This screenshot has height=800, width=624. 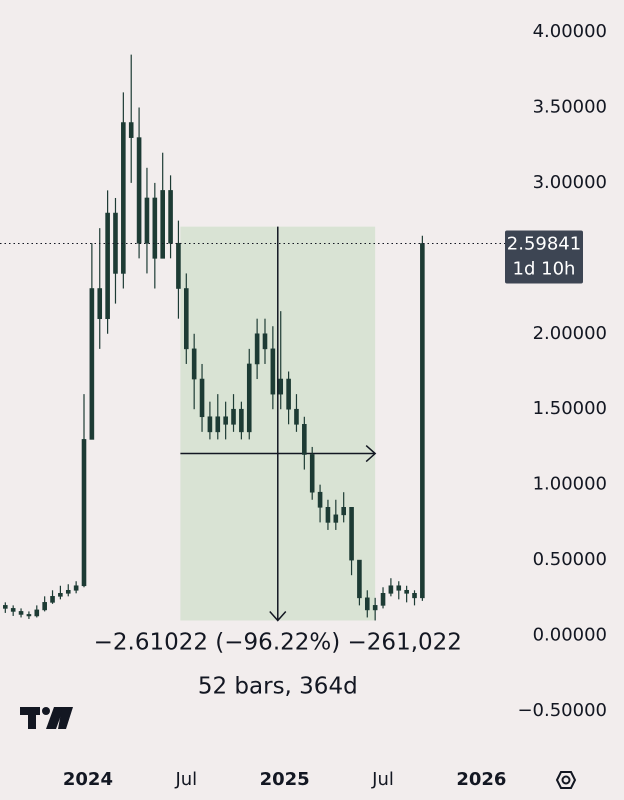 What do you see at coordinates (570, 635) in the screenshot?
I see `y-tick-label: 0.00000` at bounding box center [570, 635].